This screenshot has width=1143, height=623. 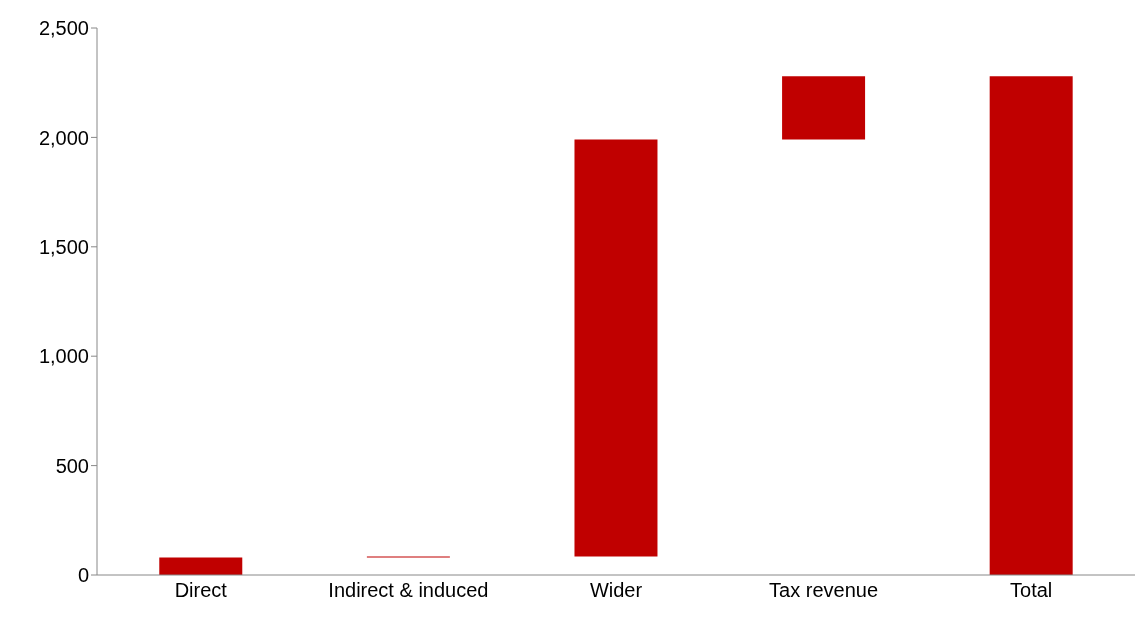 What do you see at coordinates (63, 28) in the screenshot?
I see `y-tick-label: 2,500` at bounding box center [63, 28].